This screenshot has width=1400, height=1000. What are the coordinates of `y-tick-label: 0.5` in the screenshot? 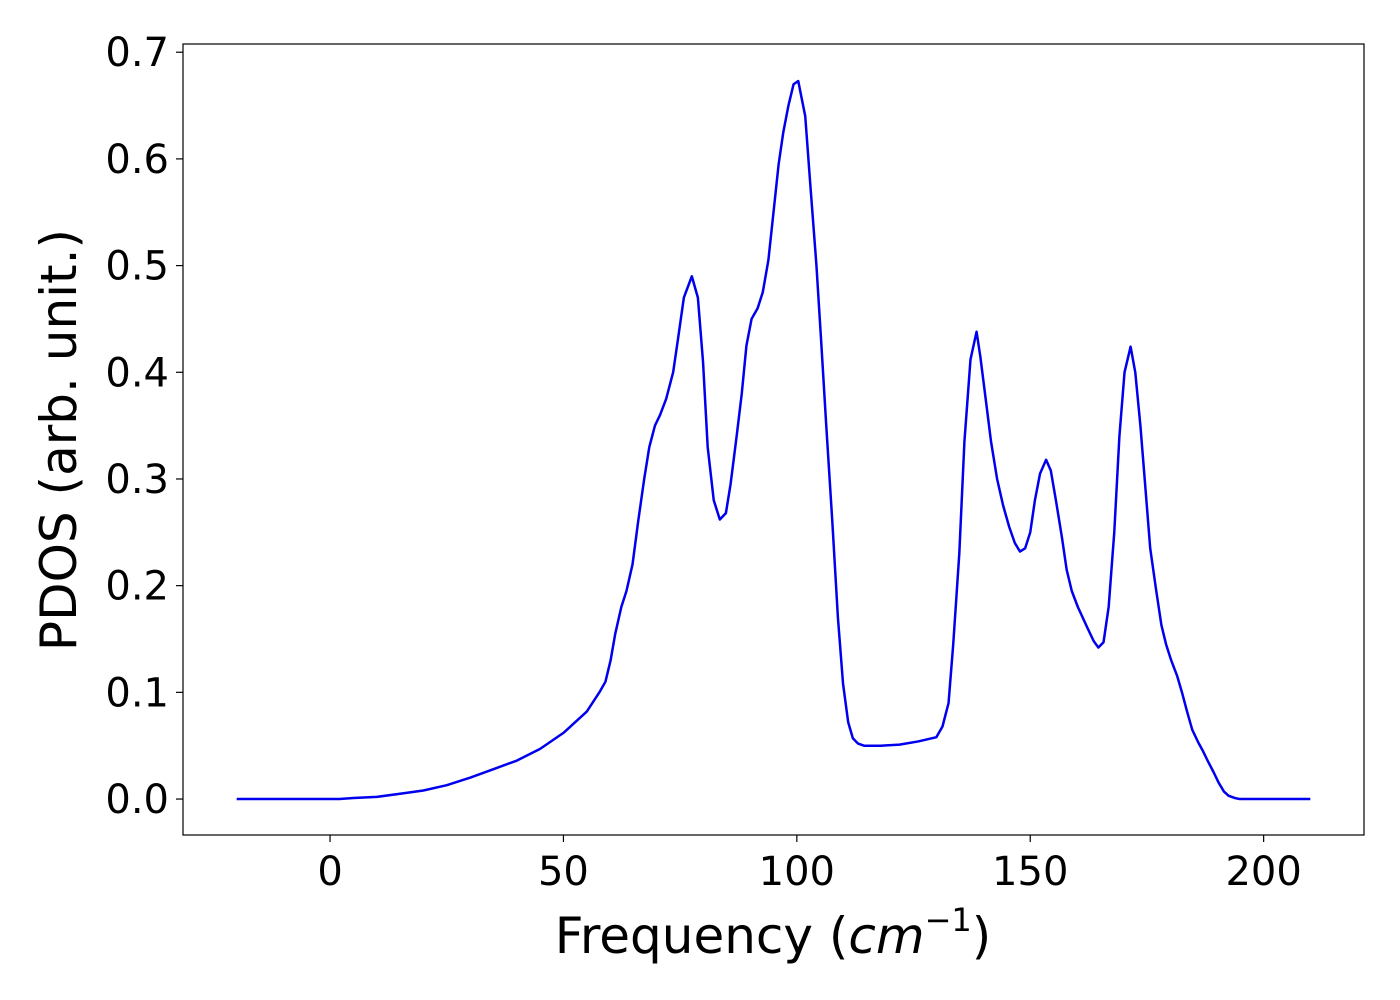 It's located at (137, 267).